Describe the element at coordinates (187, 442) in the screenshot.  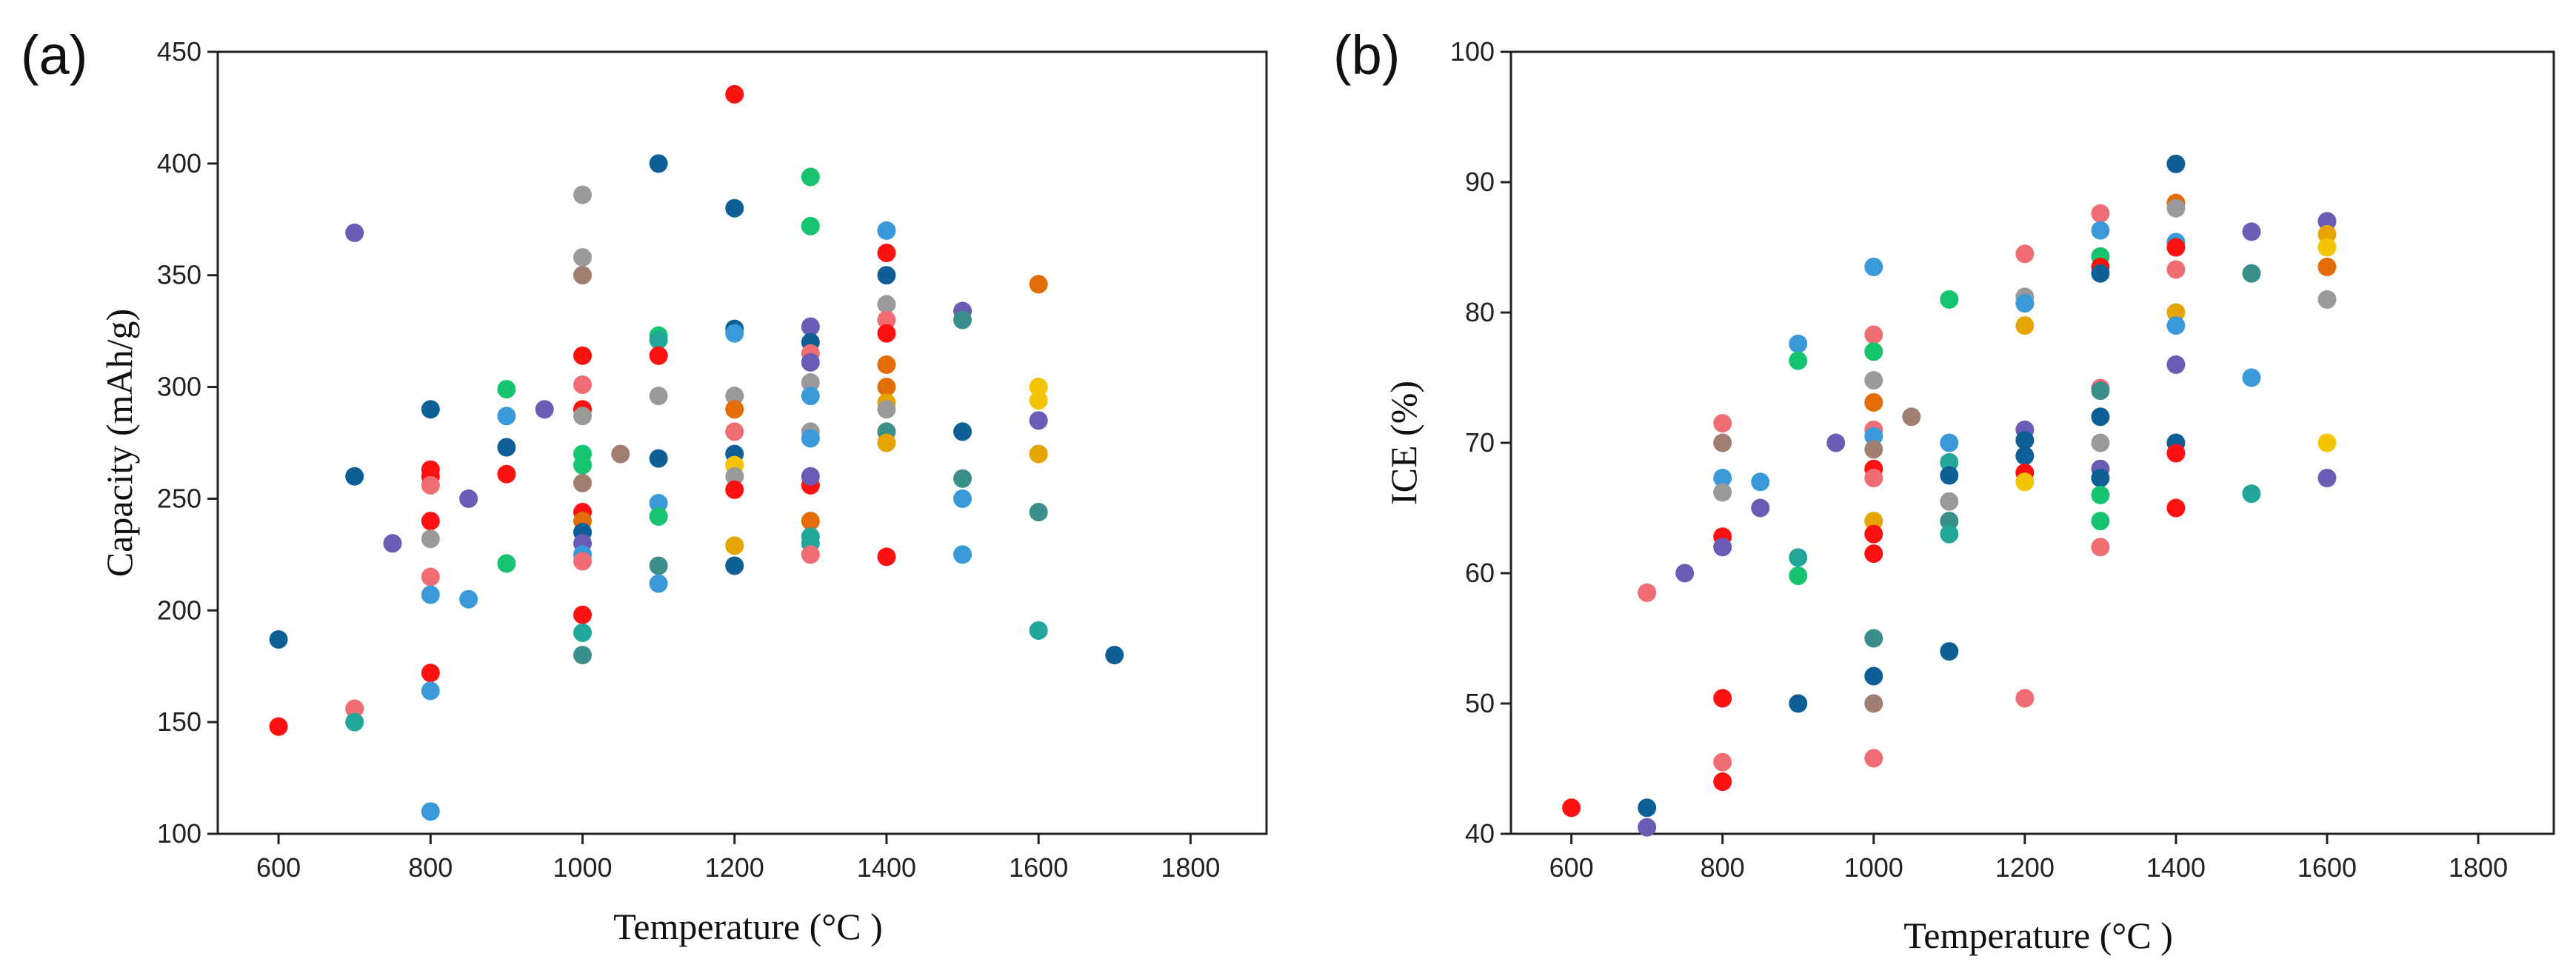
I see `y-axis-a: 100 150 200 250 300 350 400 450` at that location.